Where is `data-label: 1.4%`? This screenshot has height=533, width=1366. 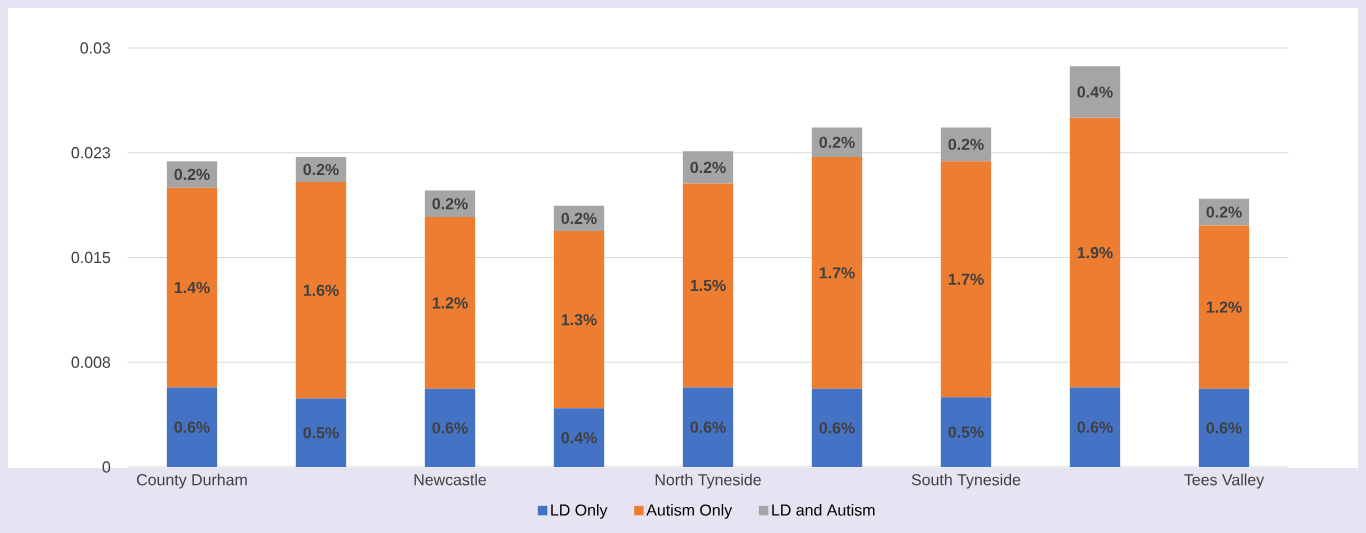 data-label: 1.4% is located at coordinates (192, 287).